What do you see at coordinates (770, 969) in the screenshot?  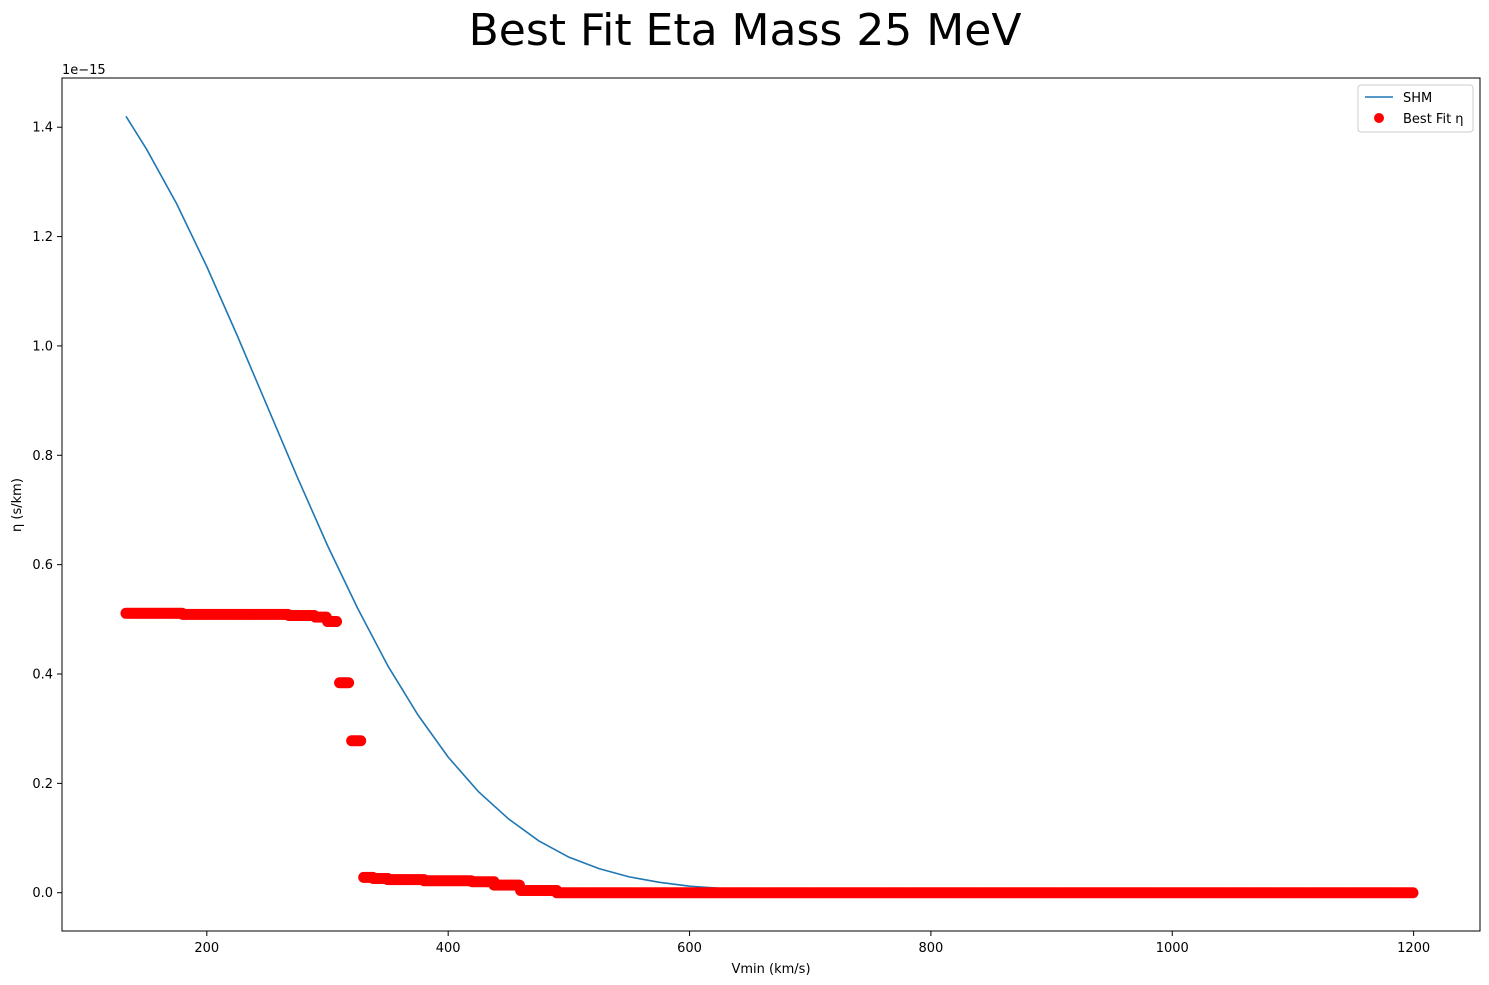 I see `x-axis-label: Vmin (km/s)` at bounding box center [770, 969].